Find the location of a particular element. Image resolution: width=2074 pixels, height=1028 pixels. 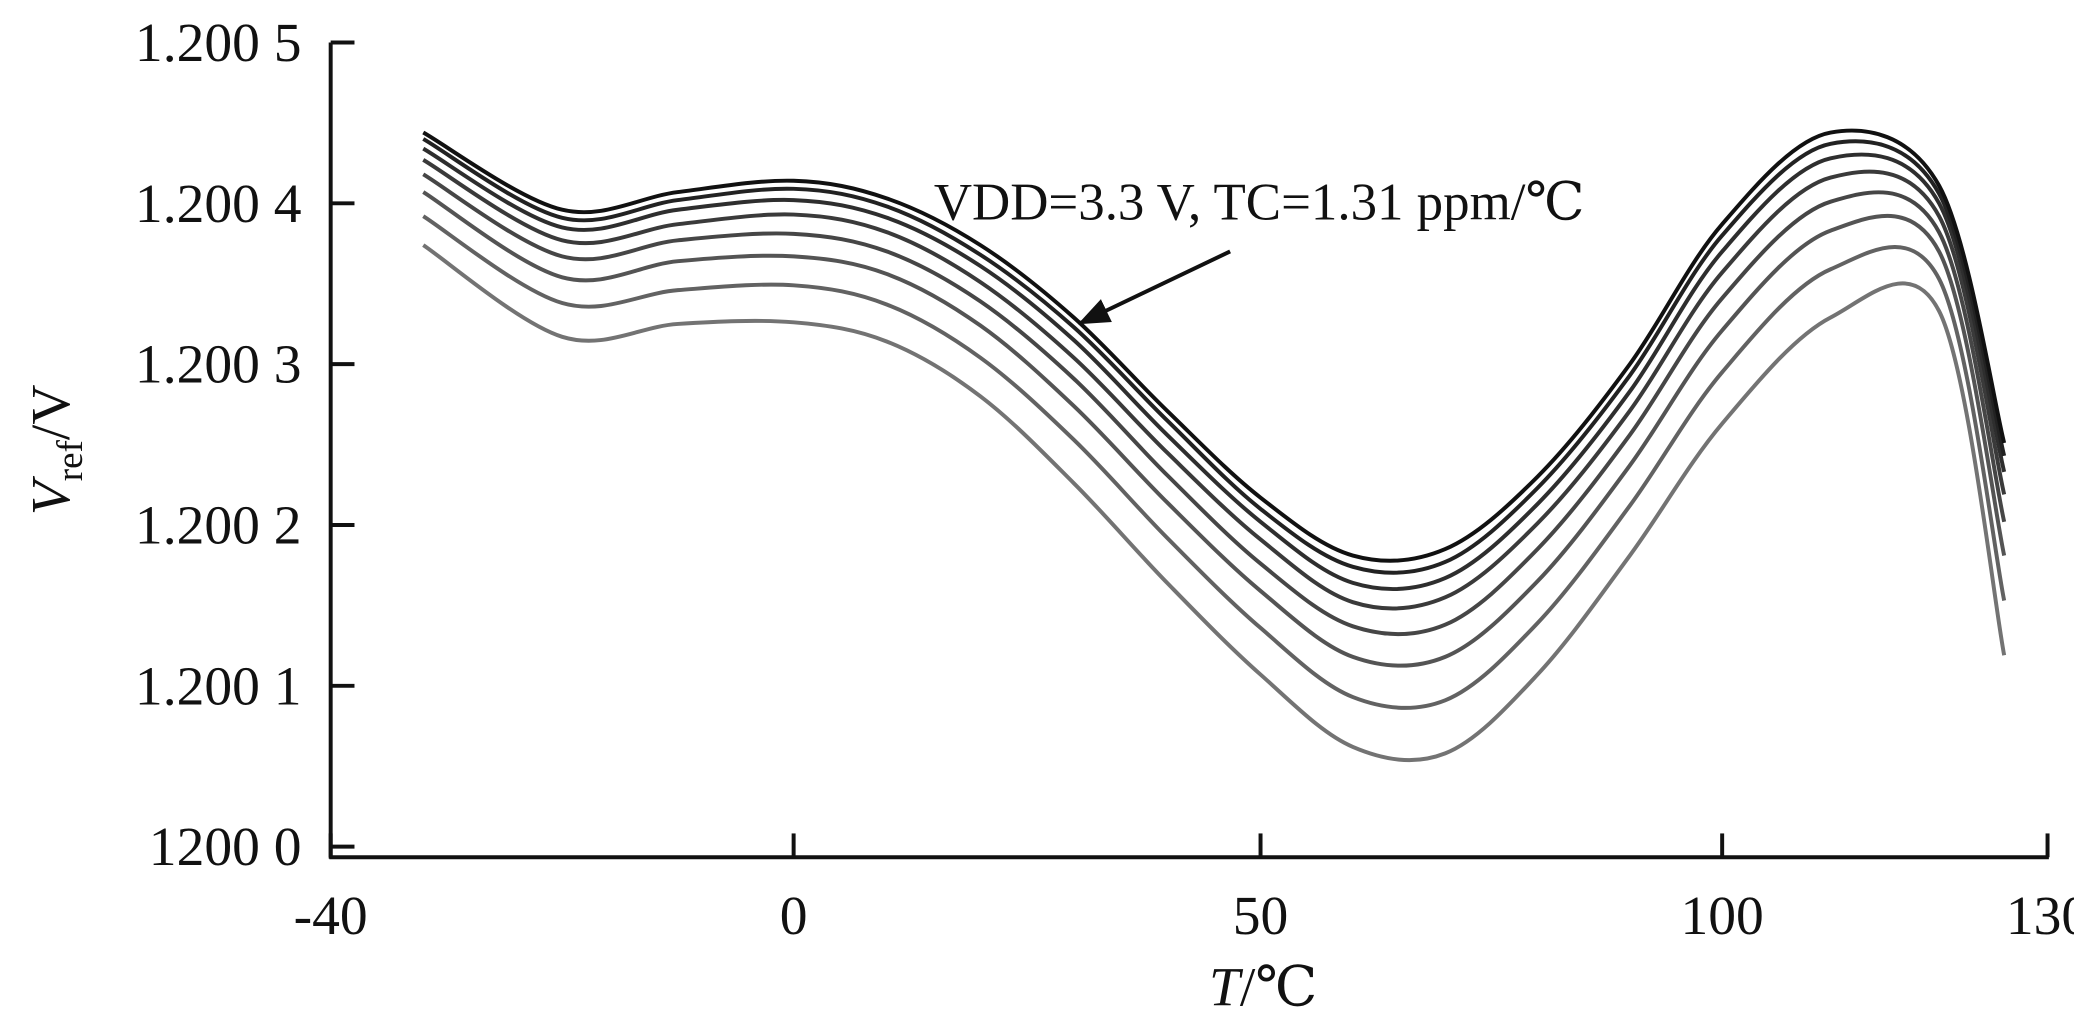

x-axis-label: T/℃ is located at coordinates (1263, 987).